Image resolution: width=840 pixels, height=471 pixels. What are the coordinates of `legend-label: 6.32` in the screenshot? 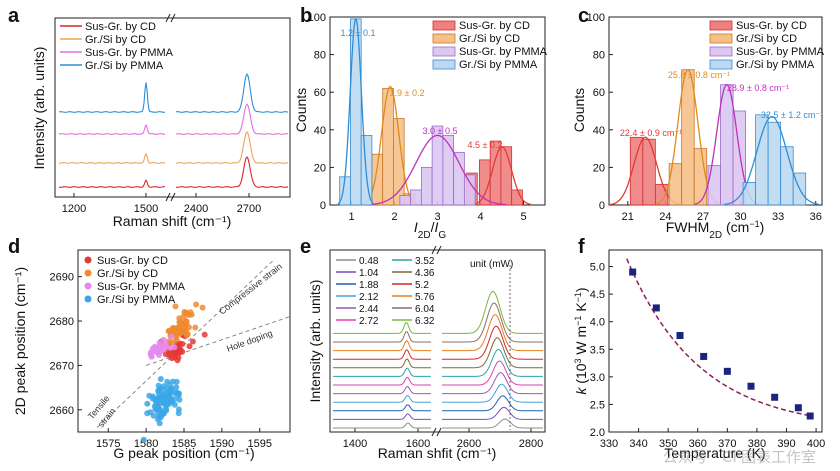 It's located at (425, 321).